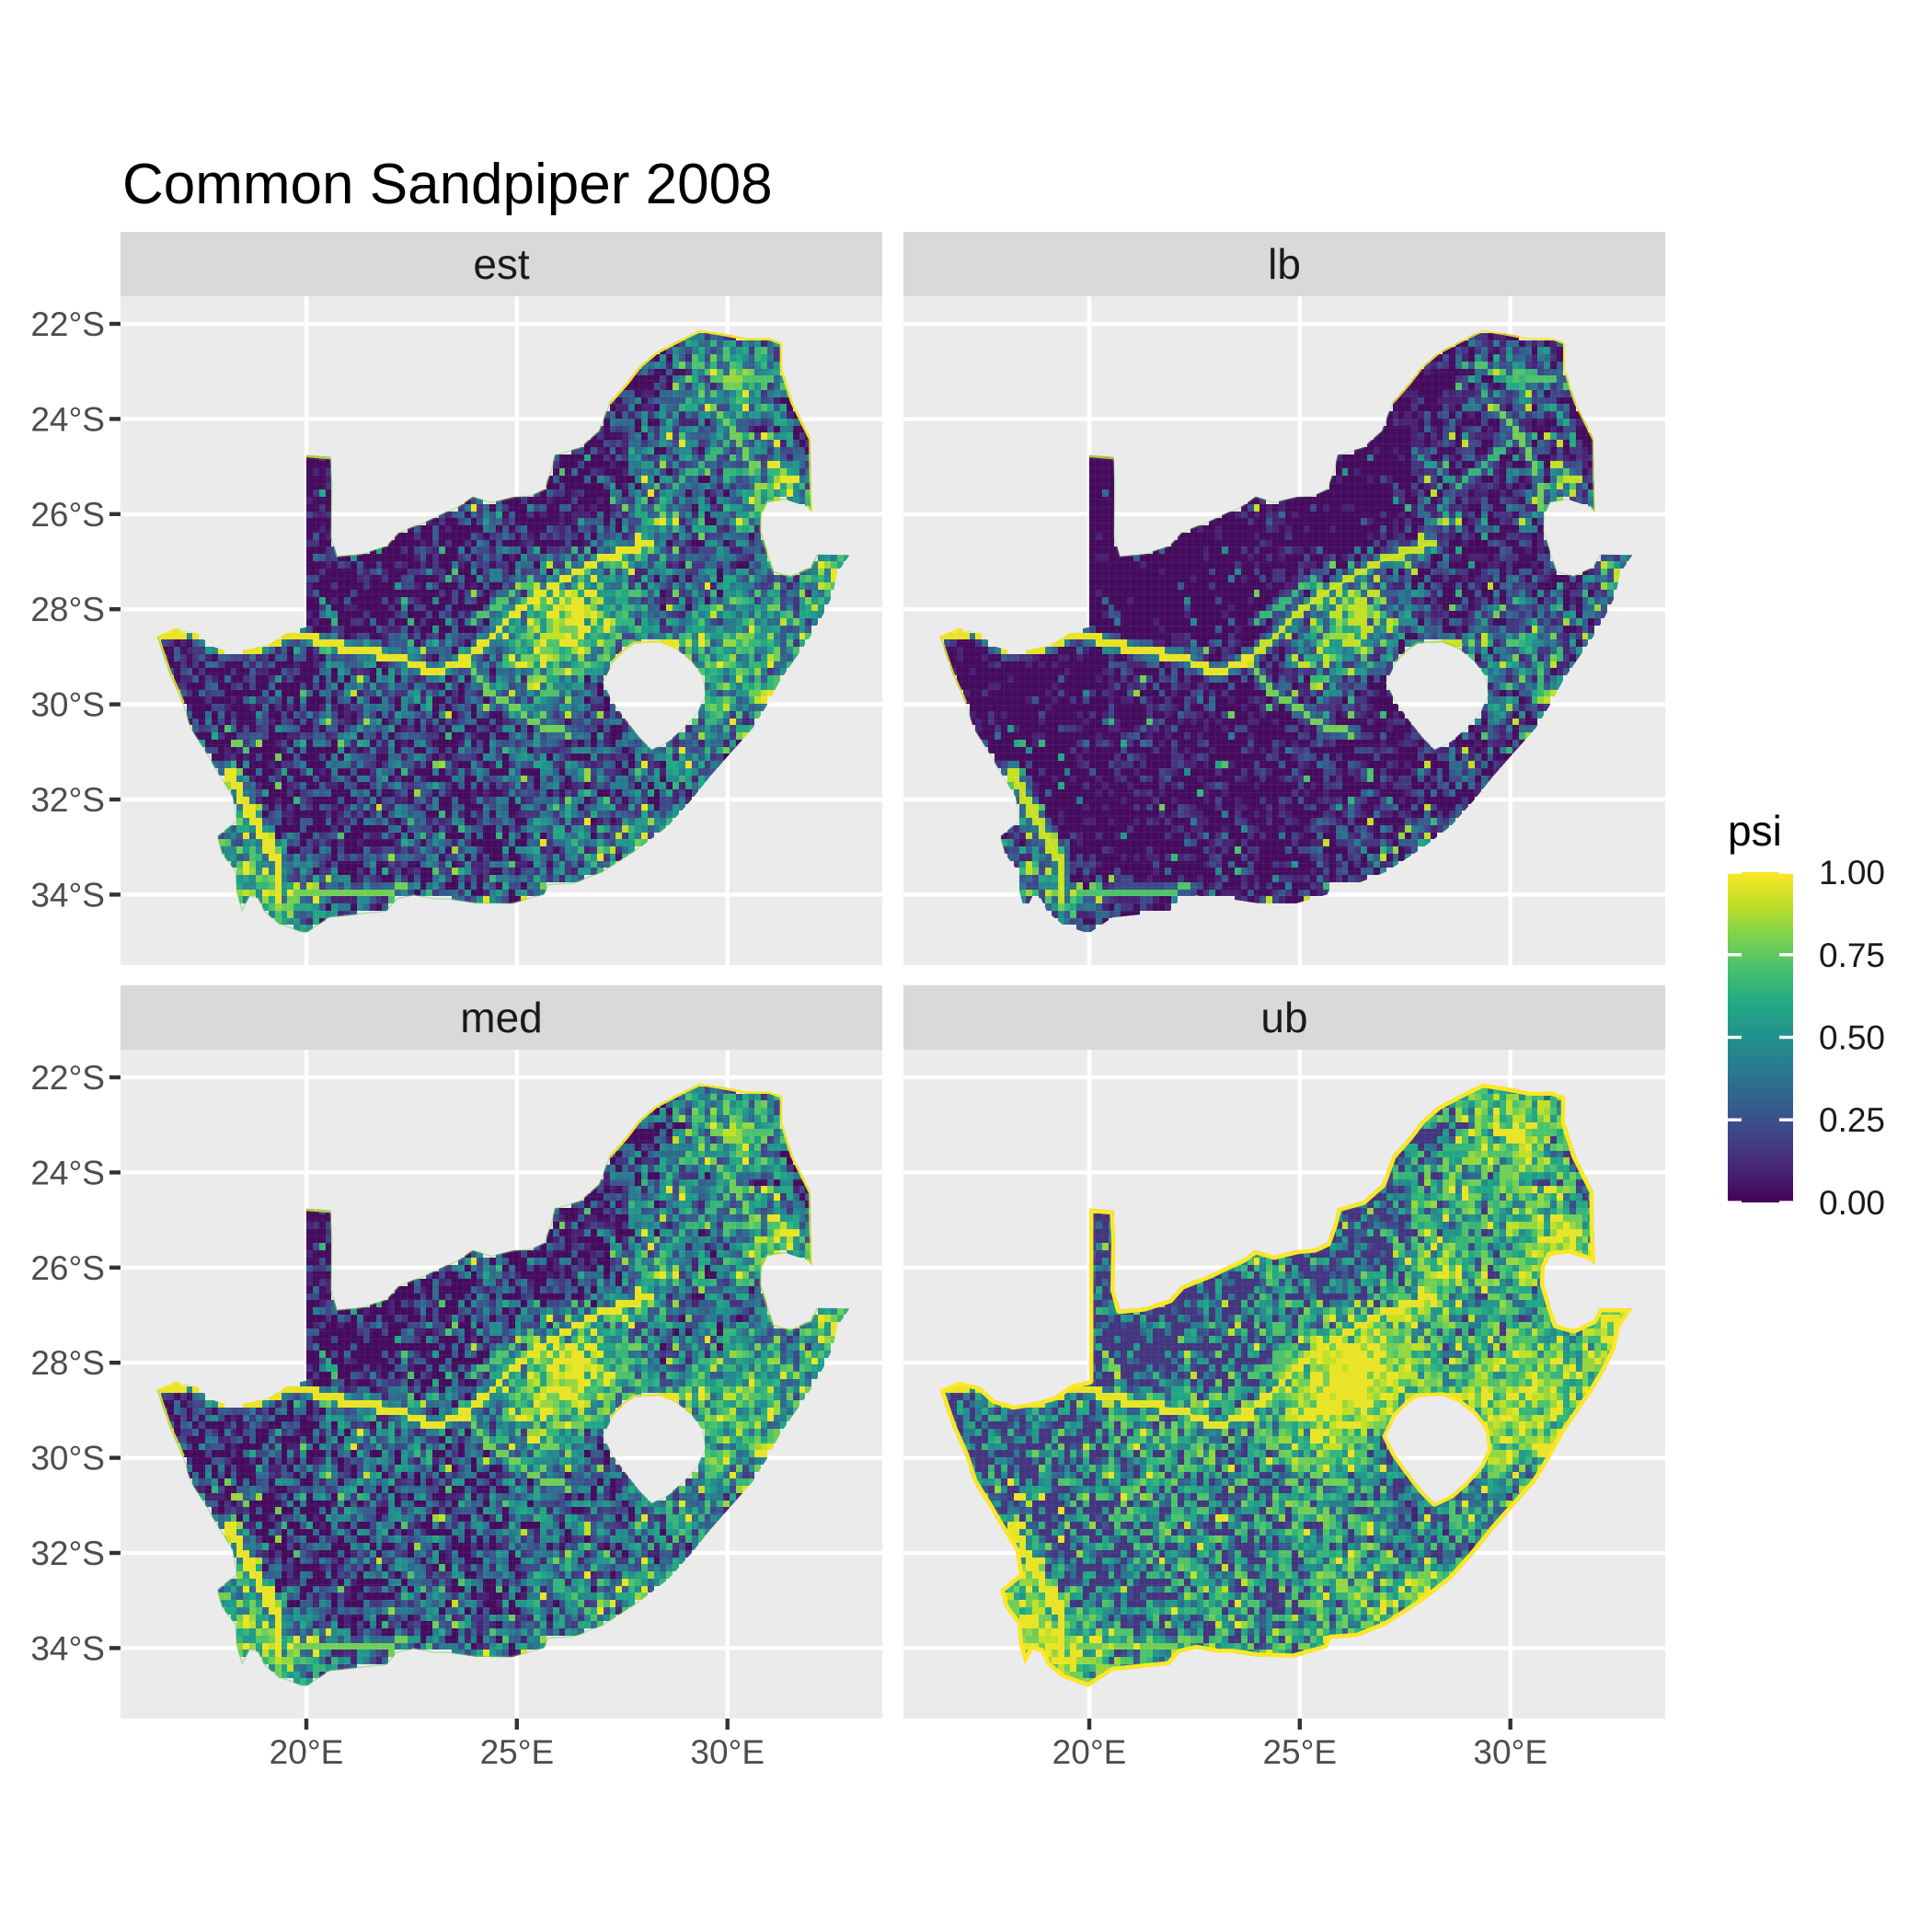  I want to click on svg-text: med, so click(501, 1018).